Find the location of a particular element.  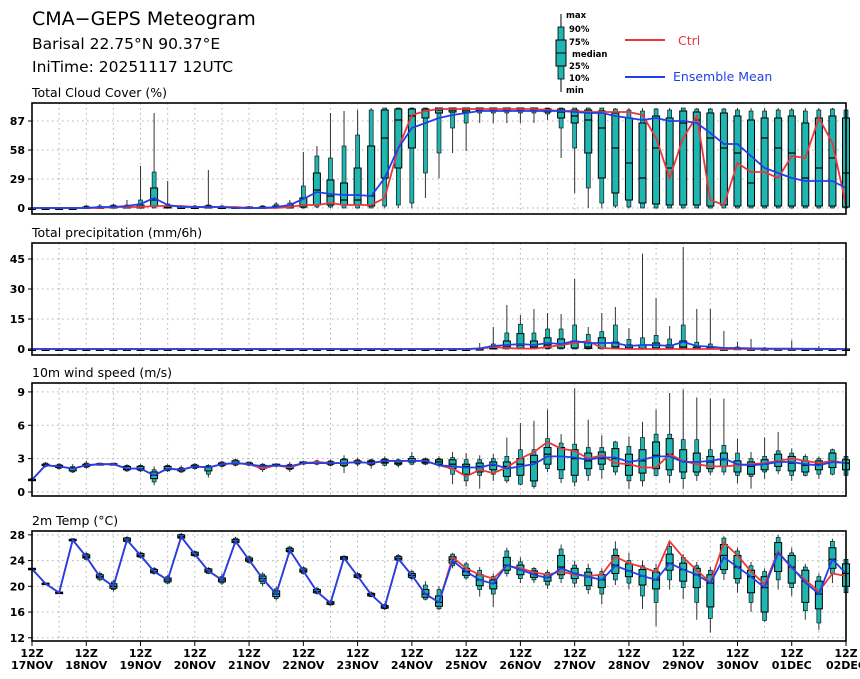

y-tick-label: 9 is located at coordinates (21, 392).